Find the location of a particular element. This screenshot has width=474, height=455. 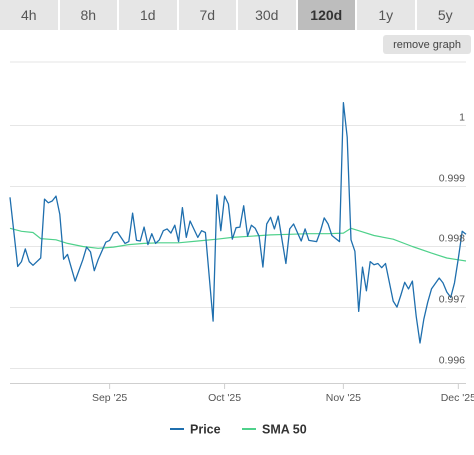

y-axis-labels: 1 0.999 0.998 0.997 0.996 is located at coordinates (452, 239).